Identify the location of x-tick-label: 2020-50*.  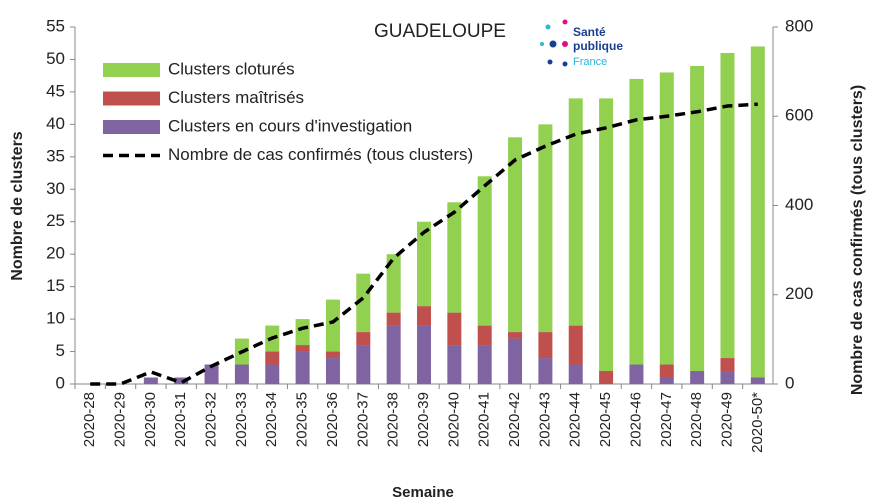
(757, 422).